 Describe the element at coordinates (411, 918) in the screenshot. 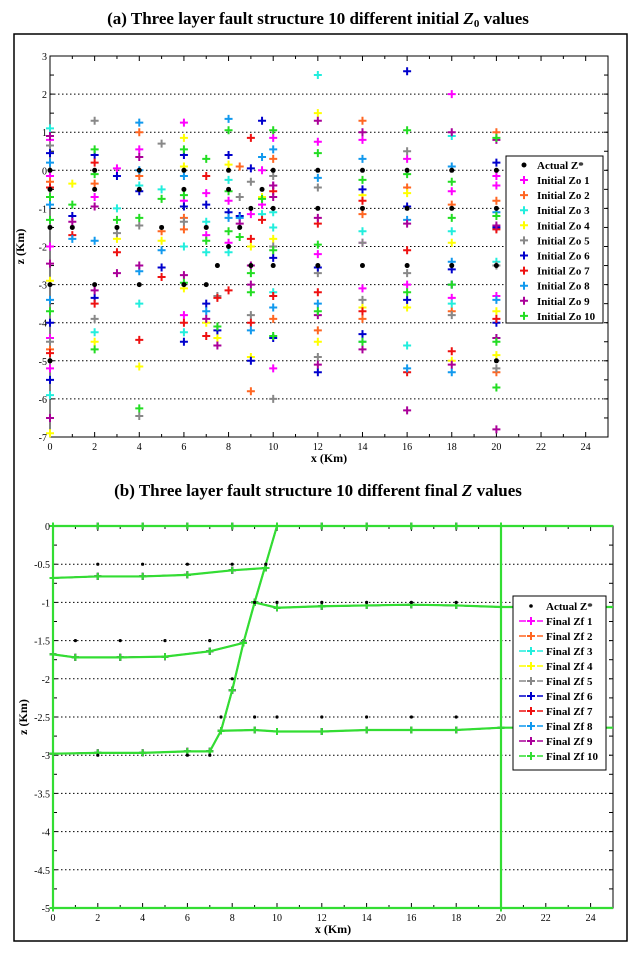

I see `x-tick-label: 16` at that location.